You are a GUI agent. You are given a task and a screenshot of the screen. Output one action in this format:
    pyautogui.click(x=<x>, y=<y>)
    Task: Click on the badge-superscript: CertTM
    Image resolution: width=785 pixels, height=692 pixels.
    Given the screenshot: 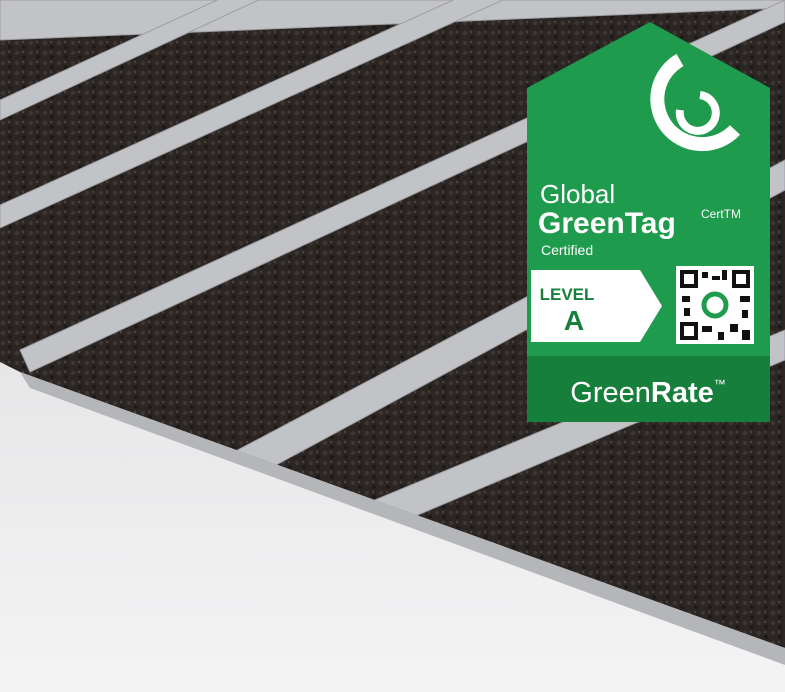 What is the action you would take?
    pyautogui.click(x=721, y=214)
    